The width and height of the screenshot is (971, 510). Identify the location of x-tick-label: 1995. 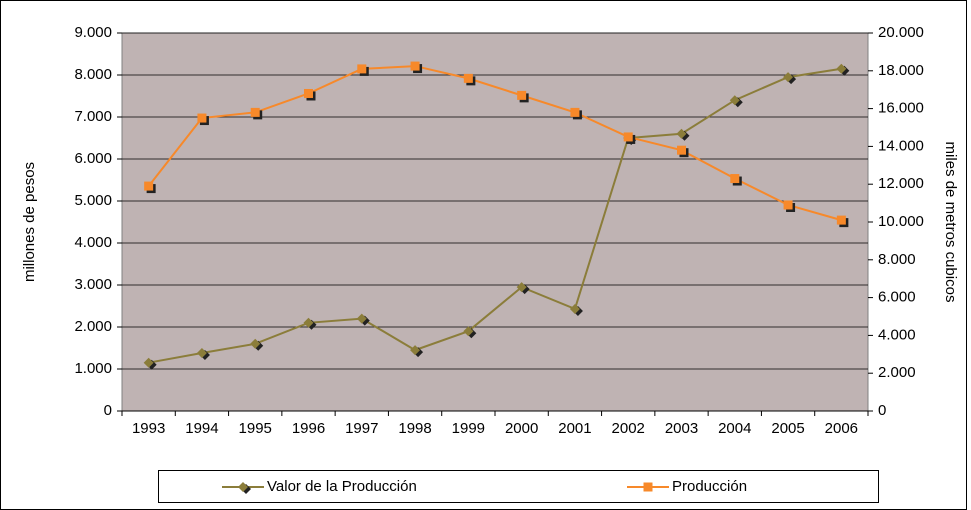
(255, 428).